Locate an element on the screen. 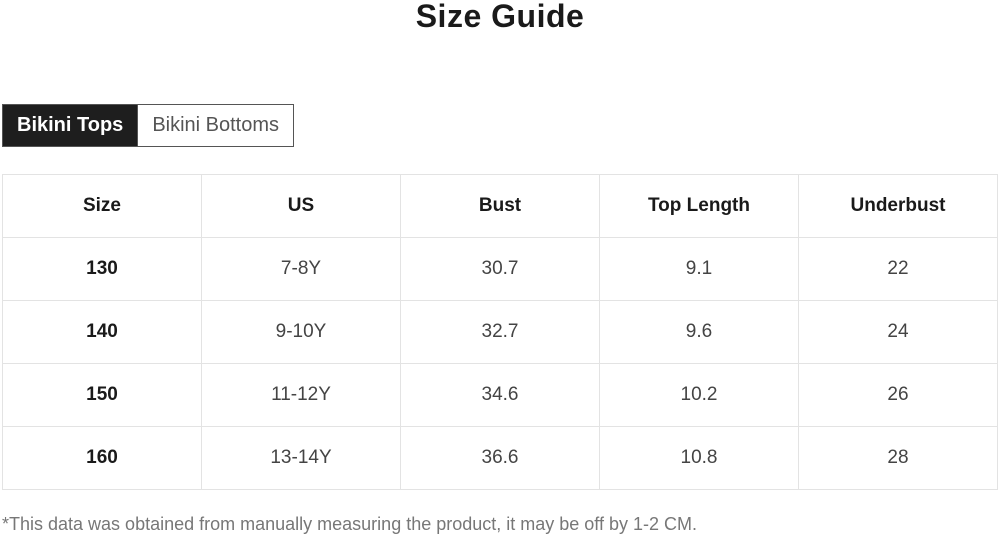 This screenshot has width=1000, height=538. cell-bust: 36.6 is located at coordinates (500, 458).